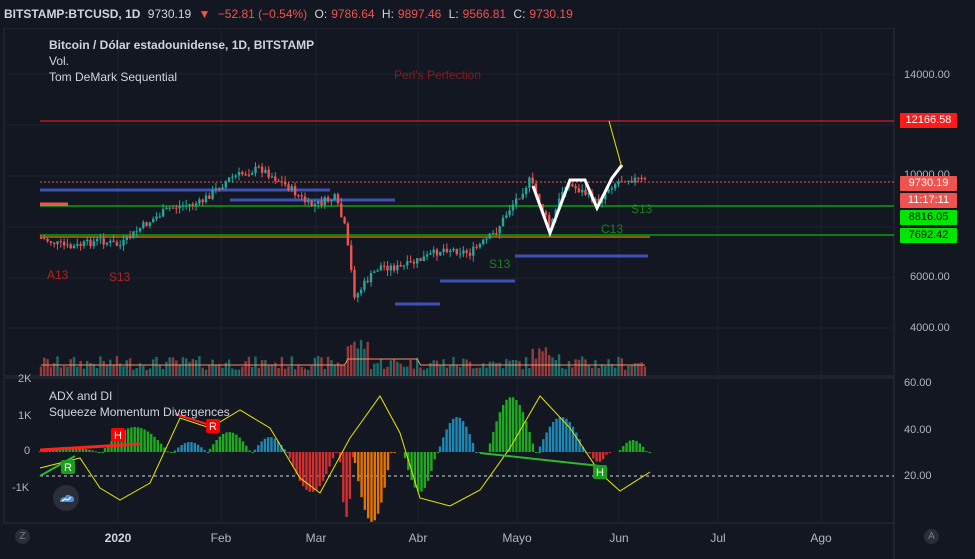  I want to click on open-key: O:, so click(321, 14).